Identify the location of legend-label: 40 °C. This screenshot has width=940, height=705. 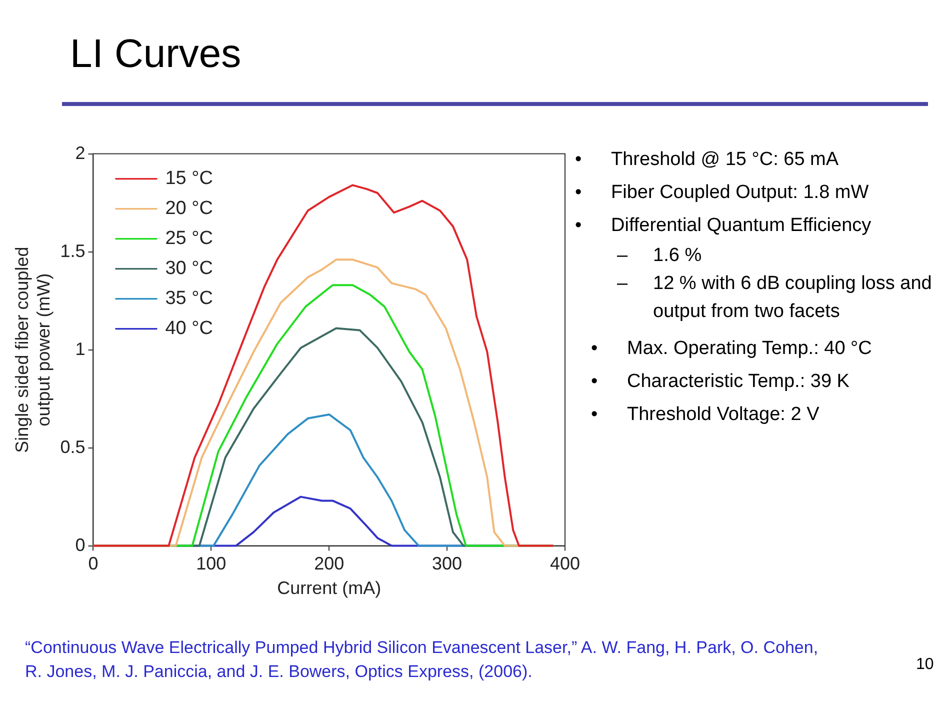
(189, 329).